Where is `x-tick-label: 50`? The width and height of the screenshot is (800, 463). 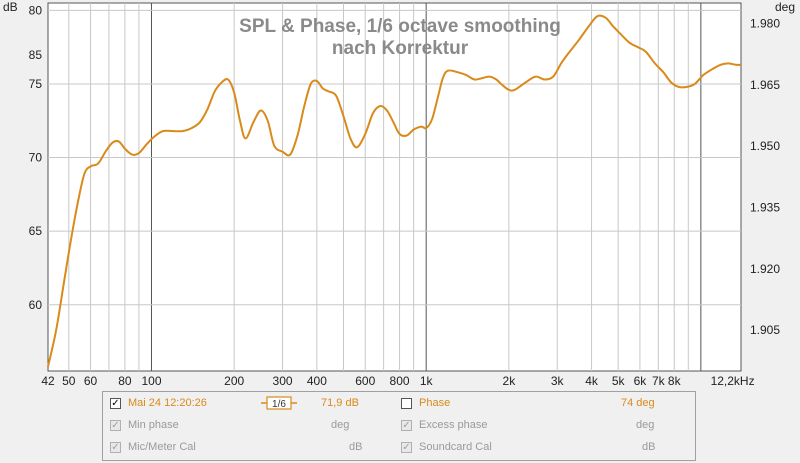 x-tick-label: 50 is located at coordinates (69, 381).